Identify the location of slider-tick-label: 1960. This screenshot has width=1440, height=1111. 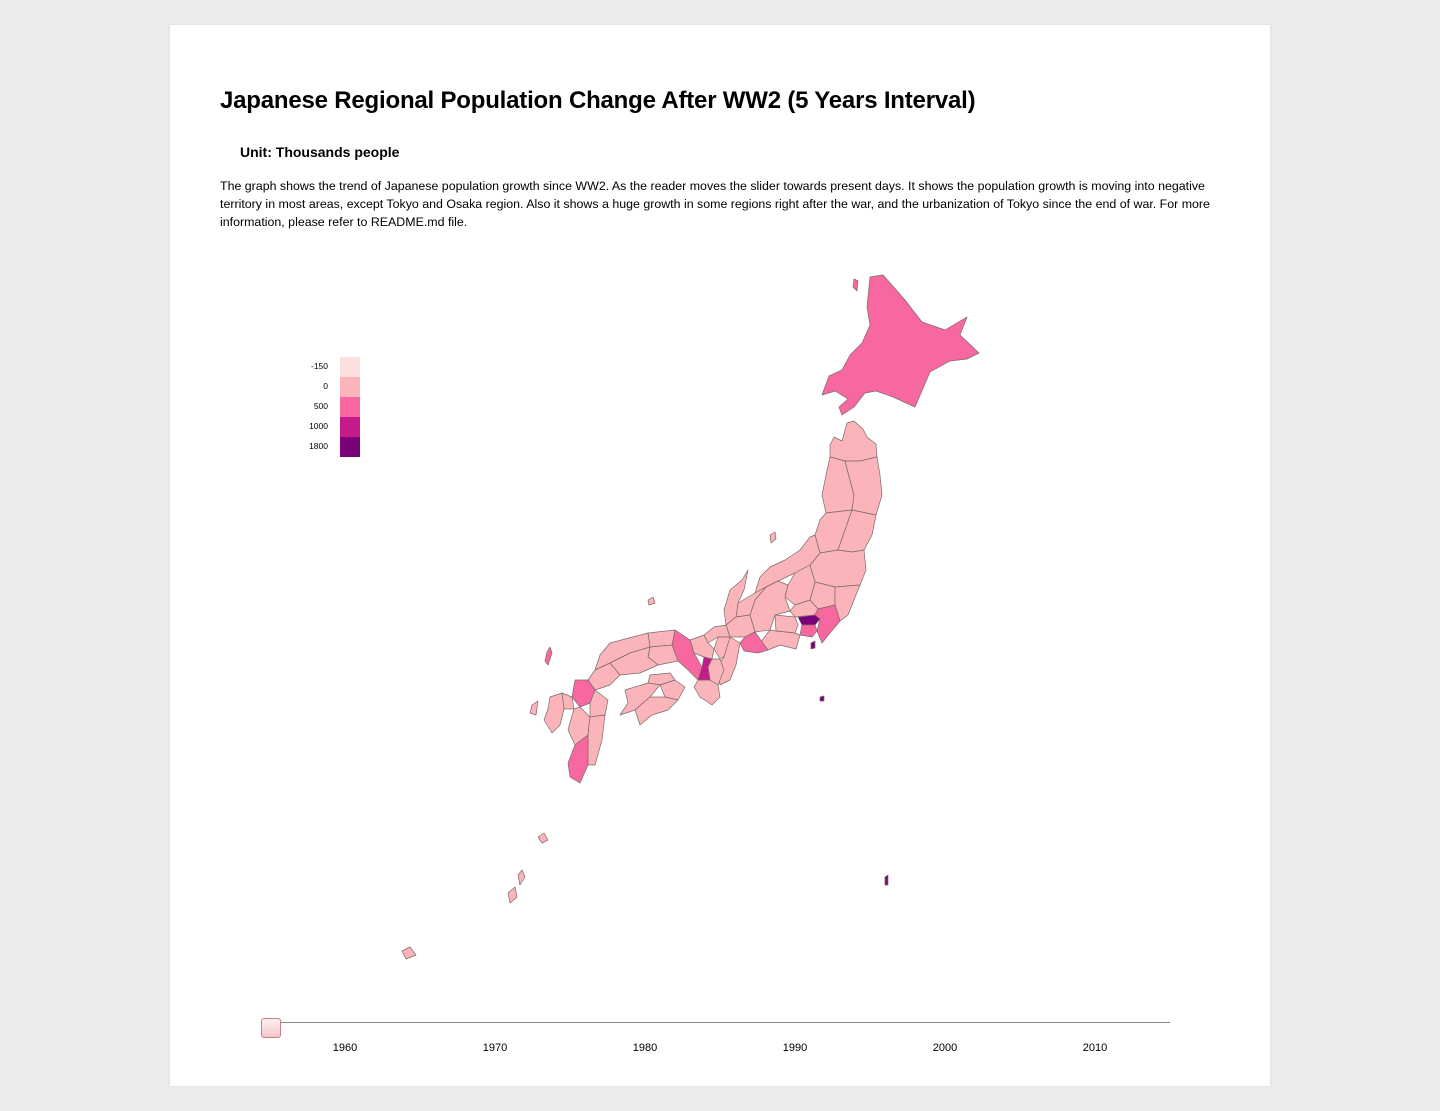
(345, 1048).